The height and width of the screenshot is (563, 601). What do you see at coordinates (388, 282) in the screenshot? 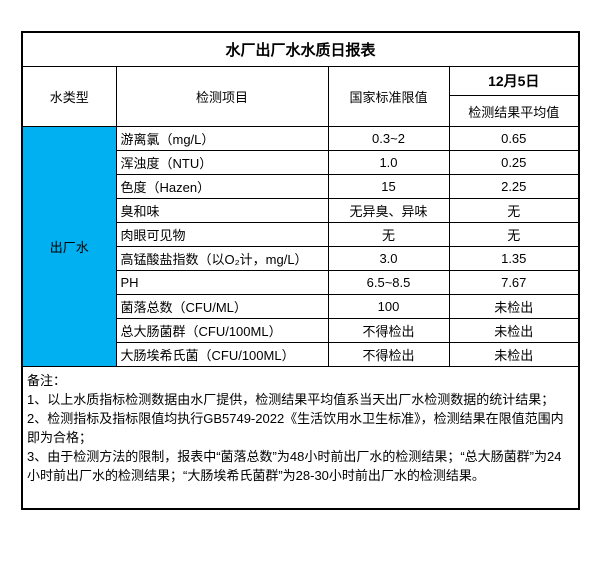
I see `limit-cell: 6.5~8.5` at bounding box center [388, 282].